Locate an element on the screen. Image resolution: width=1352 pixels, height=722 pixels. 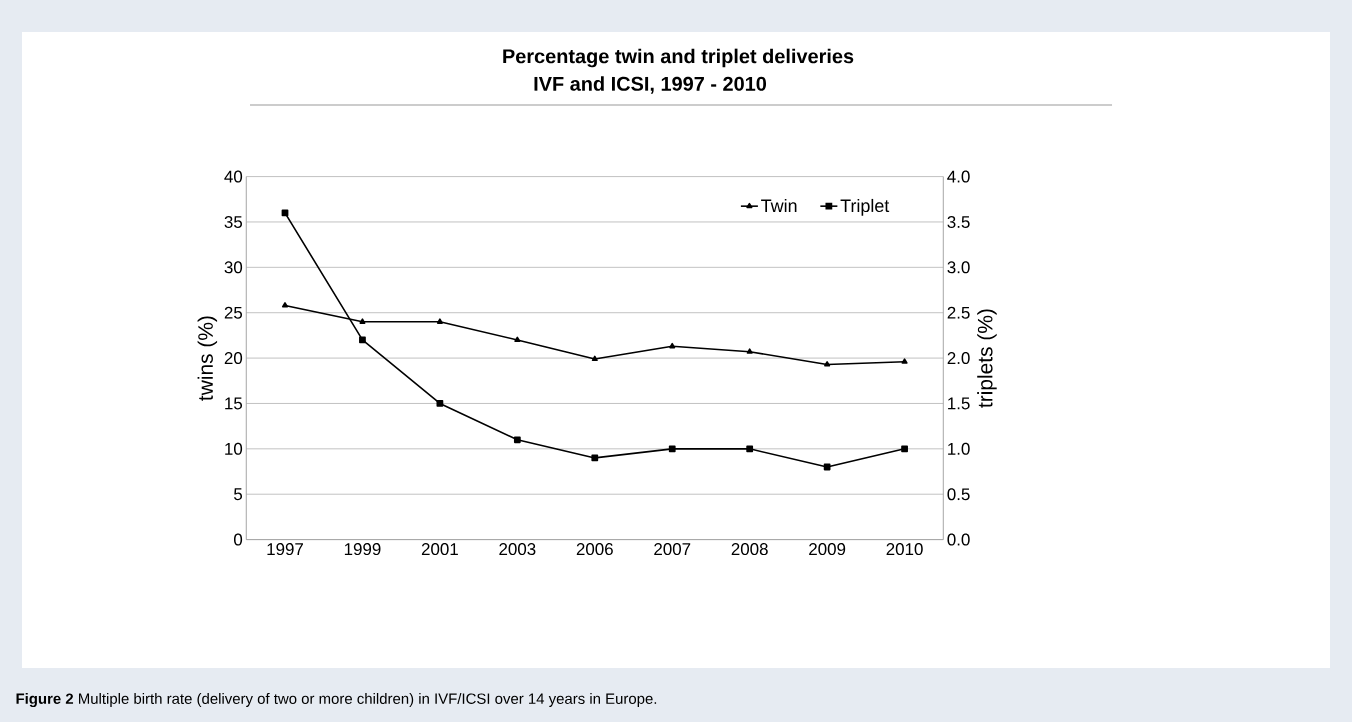
chart-title: Percentage twin and triplet deliveries is located at coordinates (678, 58).